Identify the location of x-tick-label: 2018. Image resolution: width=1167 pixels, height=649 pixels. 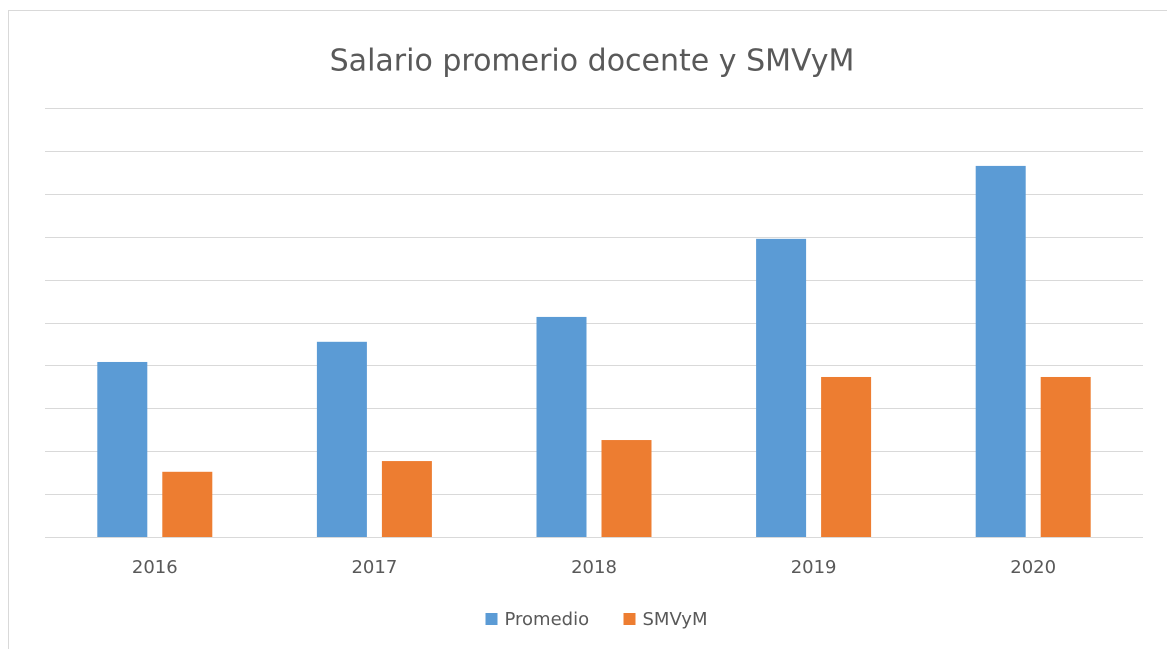
(594, 567).